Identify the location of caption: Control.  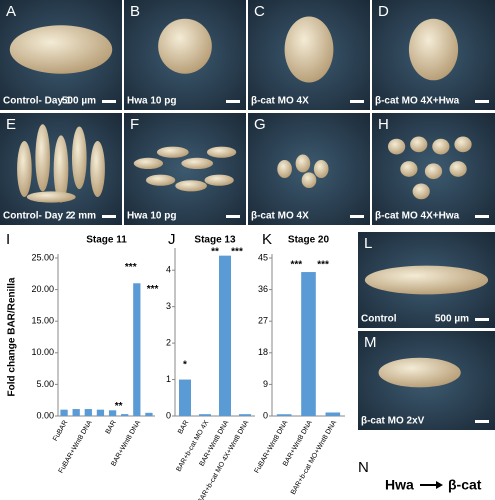
(379, 319).